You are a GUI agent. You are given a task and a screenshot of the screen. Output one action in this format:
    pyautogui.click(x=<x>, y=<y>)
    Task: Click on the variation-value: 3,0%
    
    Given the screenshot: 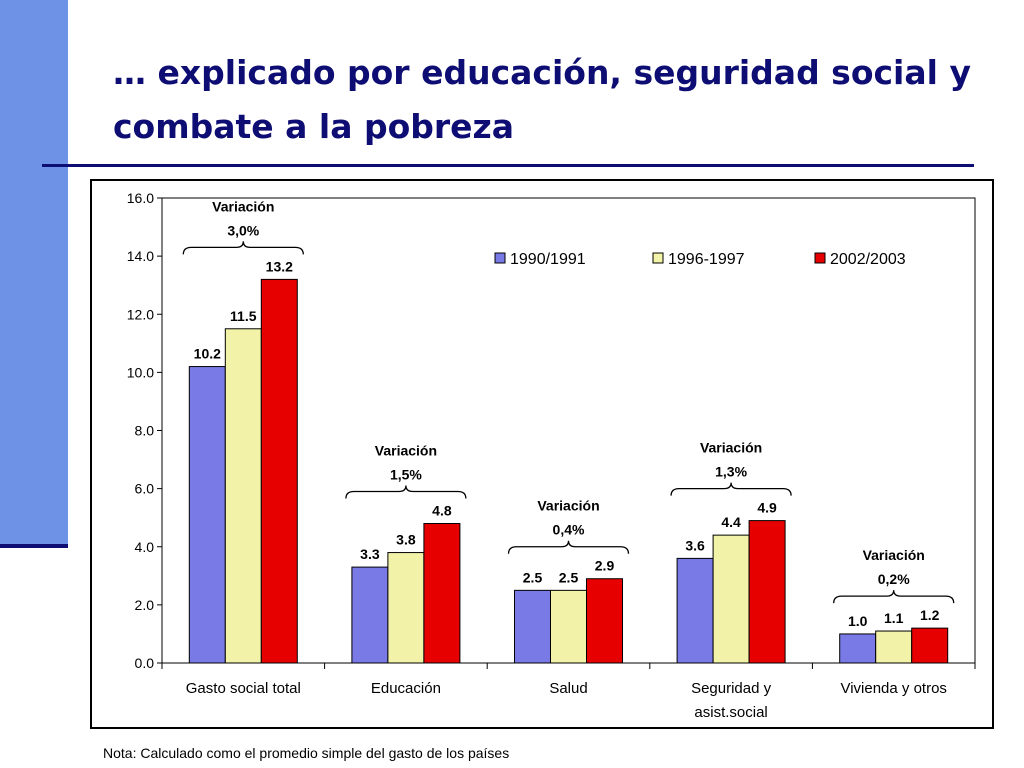 What is the action you would take?
    pyautogui.click(x=243, y=230)
    